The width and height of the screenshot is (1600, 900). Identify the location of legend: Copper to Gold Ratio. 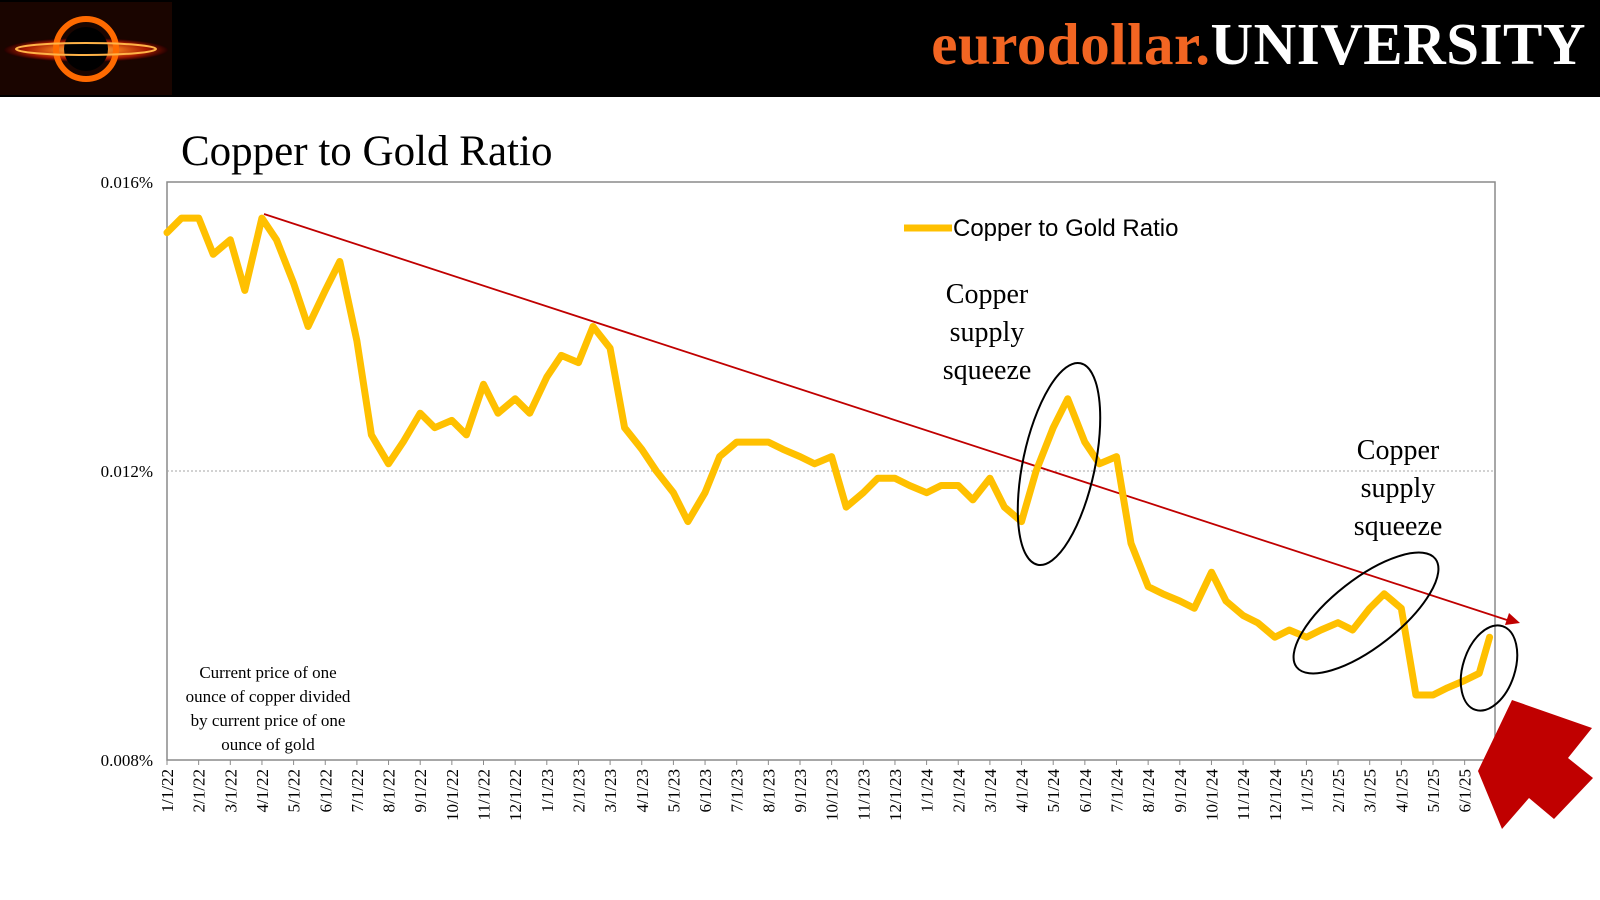
(1041, 228).